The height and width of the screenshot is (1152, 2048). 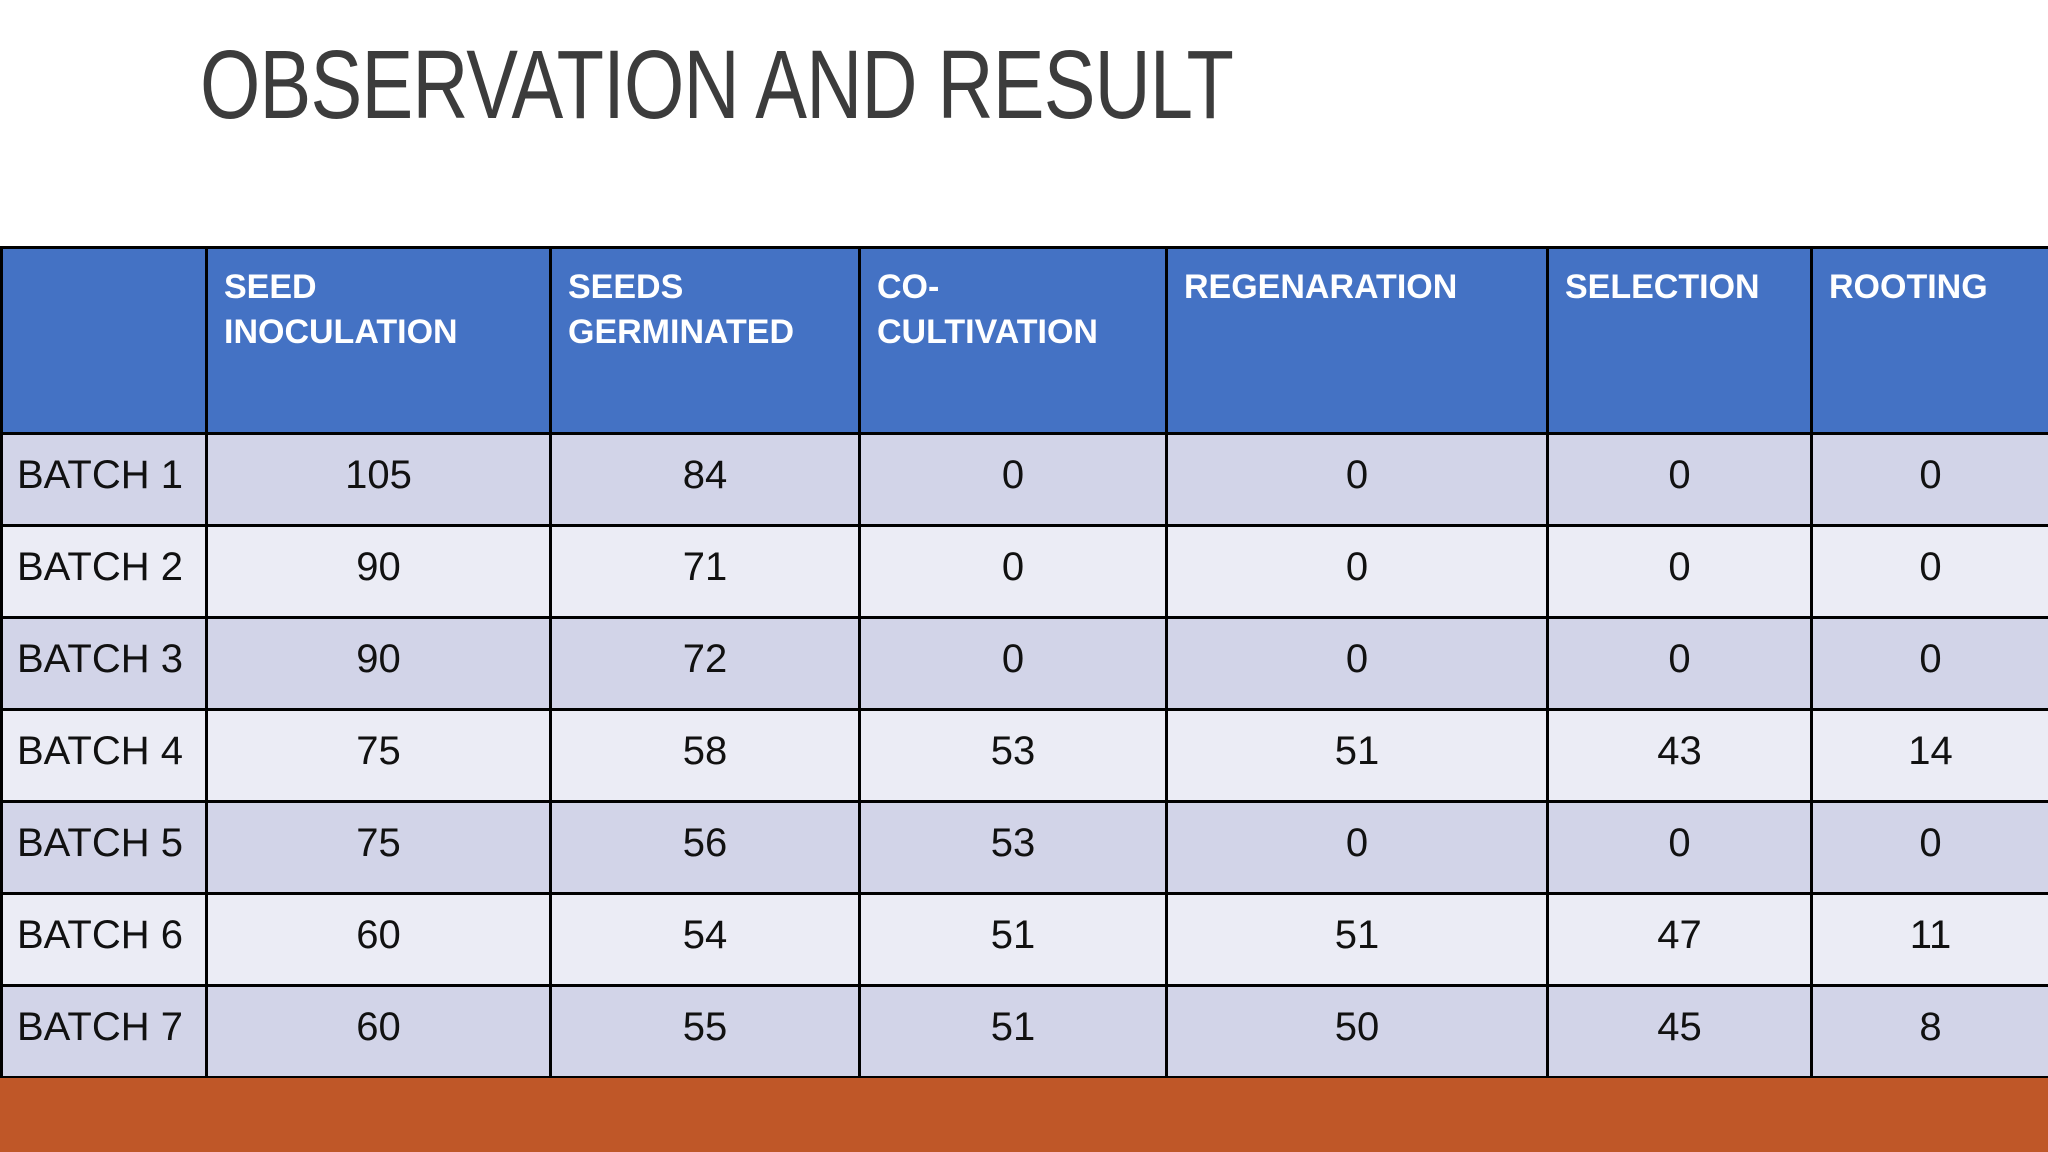 What do you see at coordinates (1357, 340) in the screenshot?
I see `column-header-regenaration: REGENARATION` at bounding box center [1357, 340].